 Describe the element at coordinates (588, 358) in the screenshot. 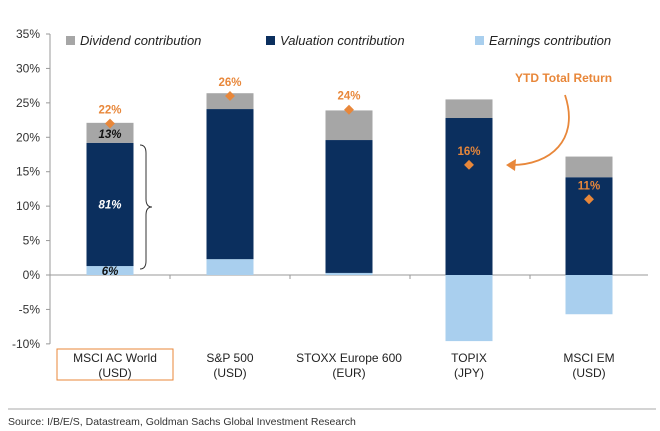

I see `category-label: MSCI EM` at that location.